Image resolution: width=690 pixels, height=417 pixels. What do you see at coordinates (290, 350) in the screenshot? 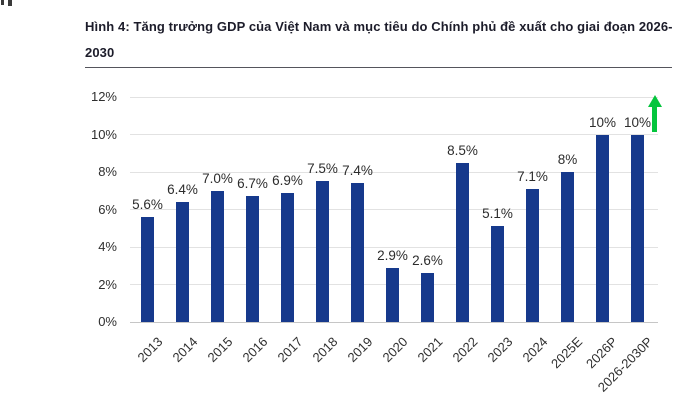
I see `x-axis-tick-label: 2017` at bounding box center [290, 350].